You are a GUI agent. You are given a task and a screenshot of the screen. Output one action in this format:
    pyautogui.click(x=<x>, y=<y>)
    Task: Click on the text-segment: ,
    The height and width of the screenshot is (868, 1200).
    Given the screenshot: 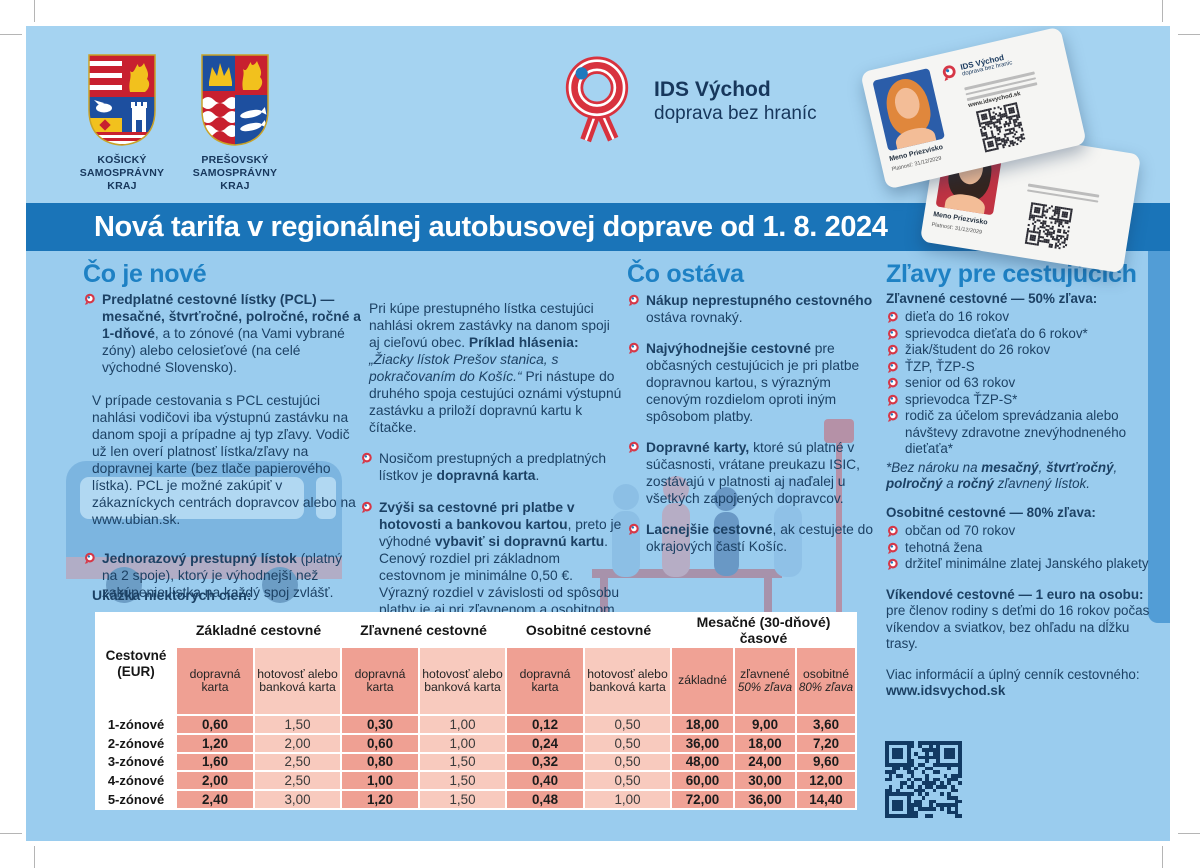 What is the action you would take?
    pyautogui.click(x=1042, y=467)
    